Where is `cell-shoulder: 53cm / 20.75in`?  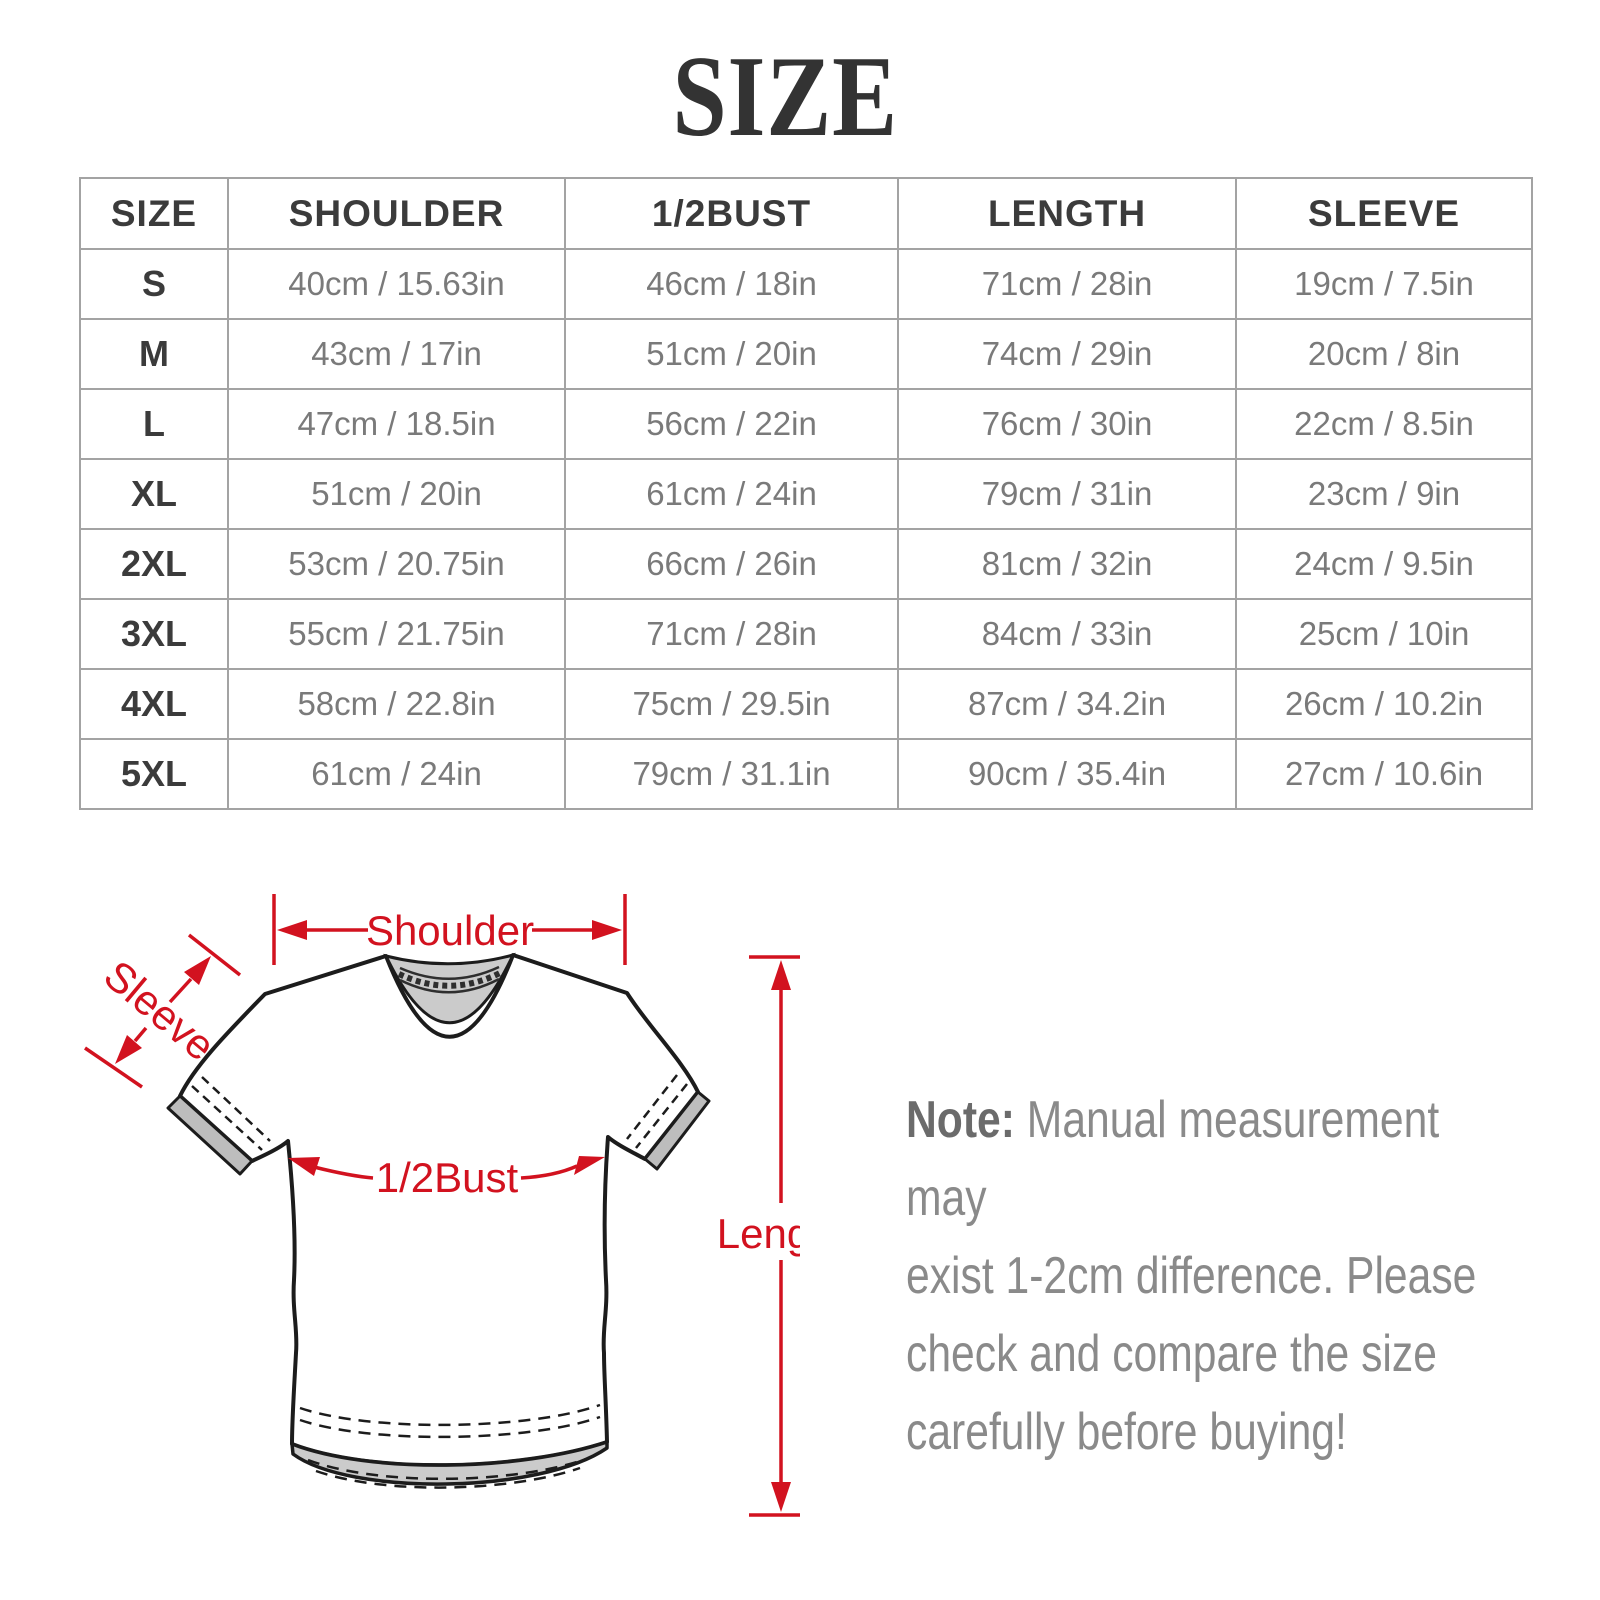 cell-shoulder: 53cm / 20.75in is located at coordinates (396, 564).